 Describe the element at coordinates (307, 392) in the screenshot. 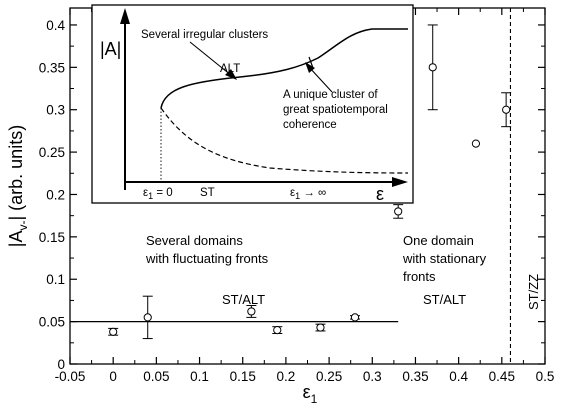

I see `x-axis-label-main: ε` at that location.